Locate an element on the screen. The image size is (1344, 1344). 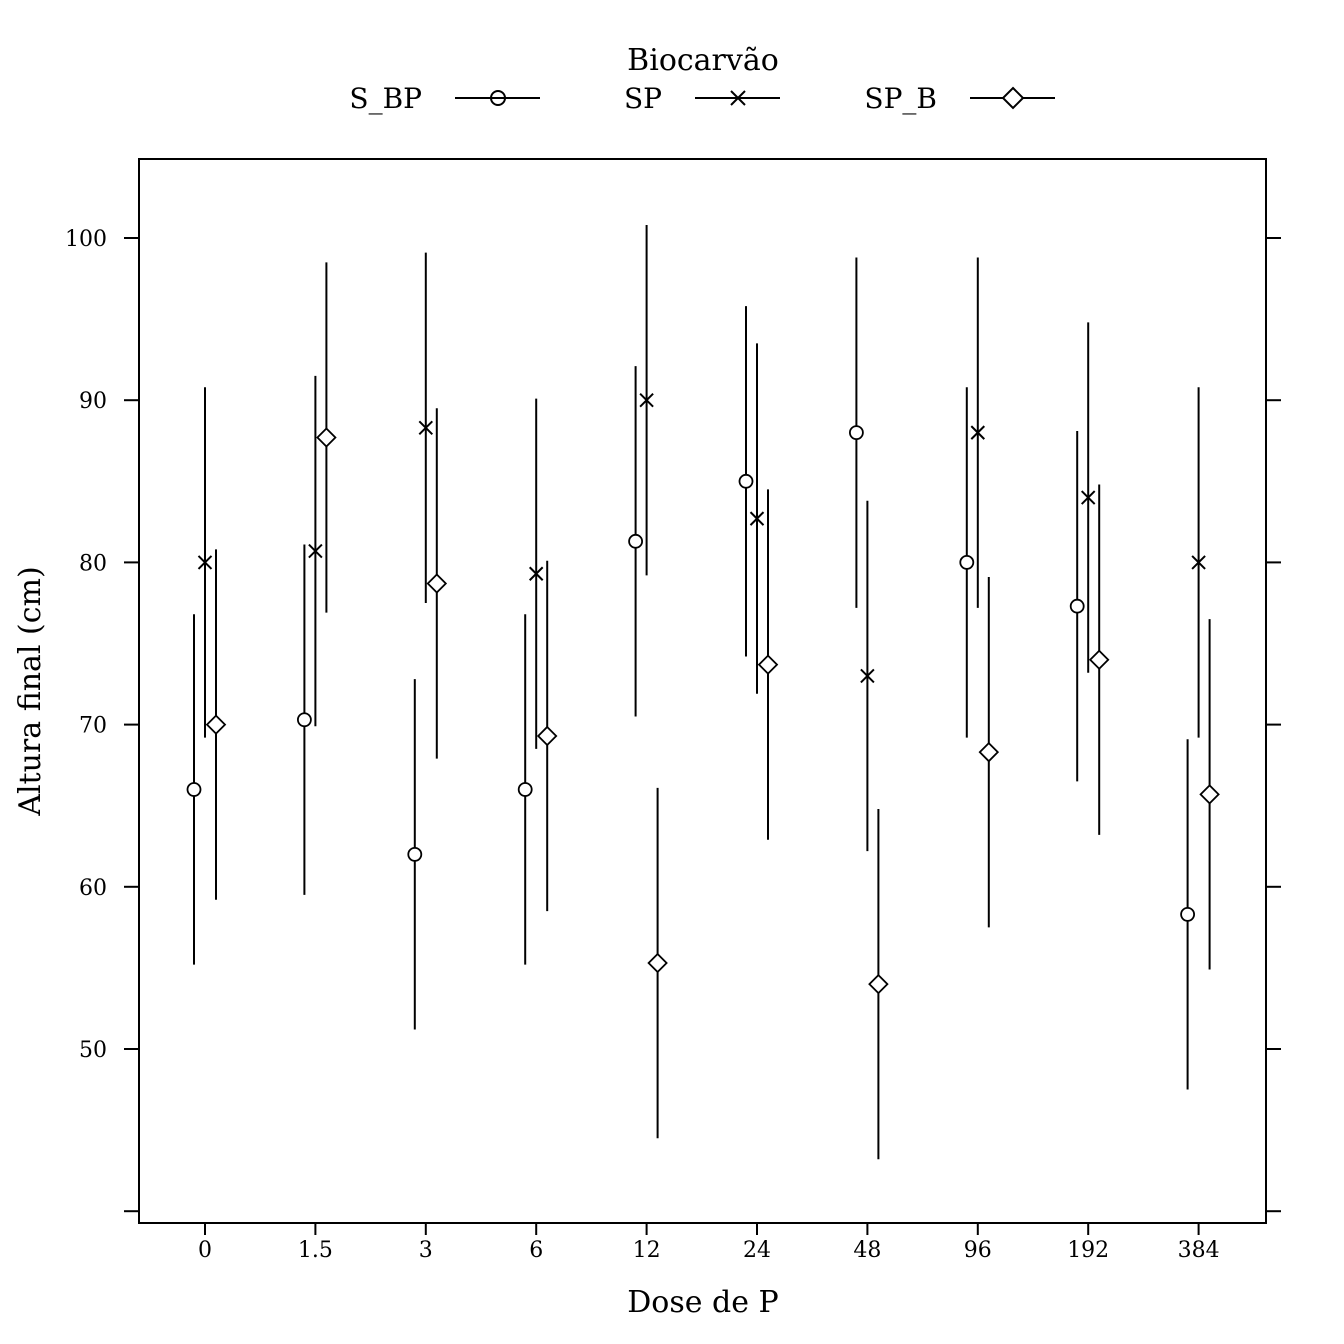
x-tick-label: 0 is located at coordinates (205, 1250).